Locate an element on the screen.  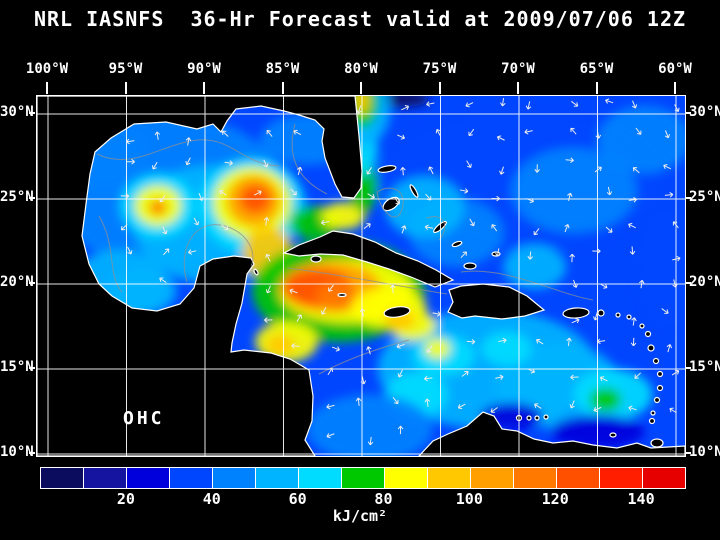
lat-tick-label-left: 30°N is located at coordinates (17, 112).